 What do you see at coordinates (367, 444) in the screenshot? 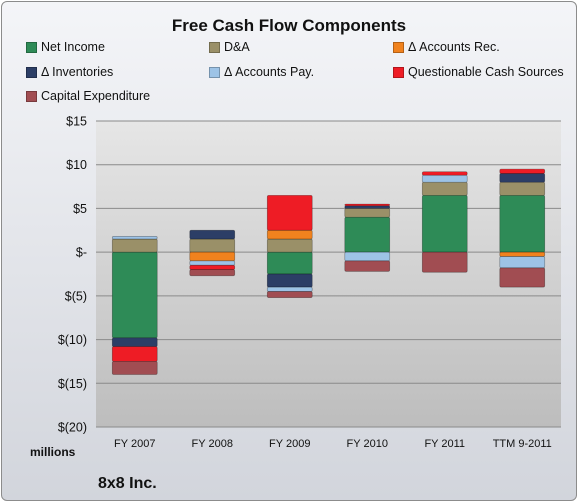
I see `x-tick-label: FY 2010` at bounding box center [367, 444].